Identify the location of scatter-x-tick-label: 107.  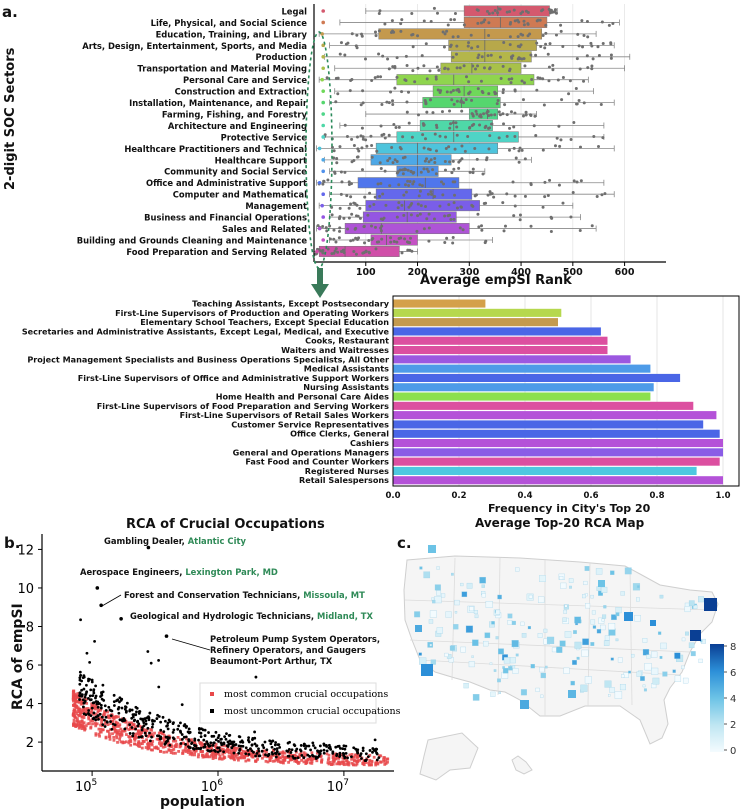
(338, 786).